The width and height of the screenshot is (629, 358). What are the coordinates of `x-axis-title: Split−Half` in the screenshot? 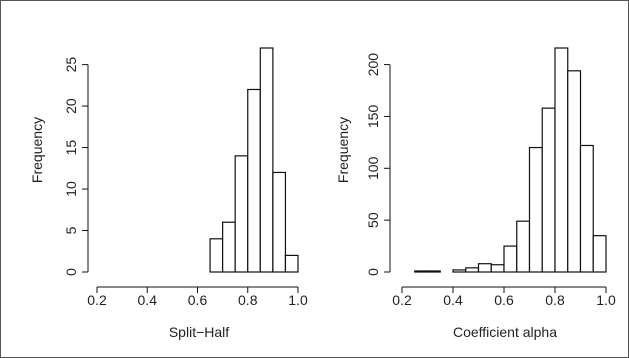 It's located at (199, 332).